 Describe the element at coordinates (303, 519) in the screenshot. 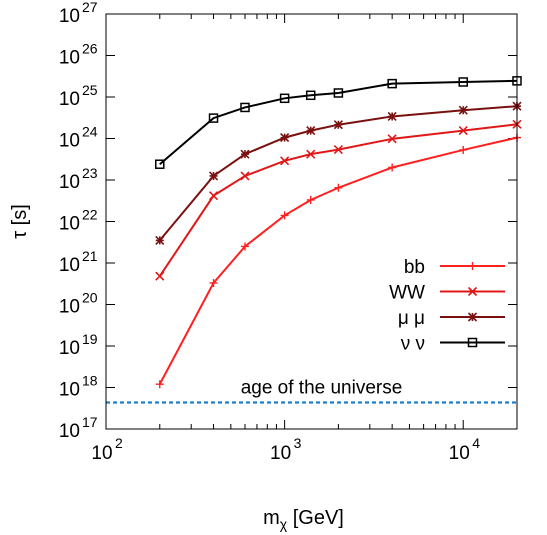

I see `x-axis-label: mχ [GeV]` at that location.